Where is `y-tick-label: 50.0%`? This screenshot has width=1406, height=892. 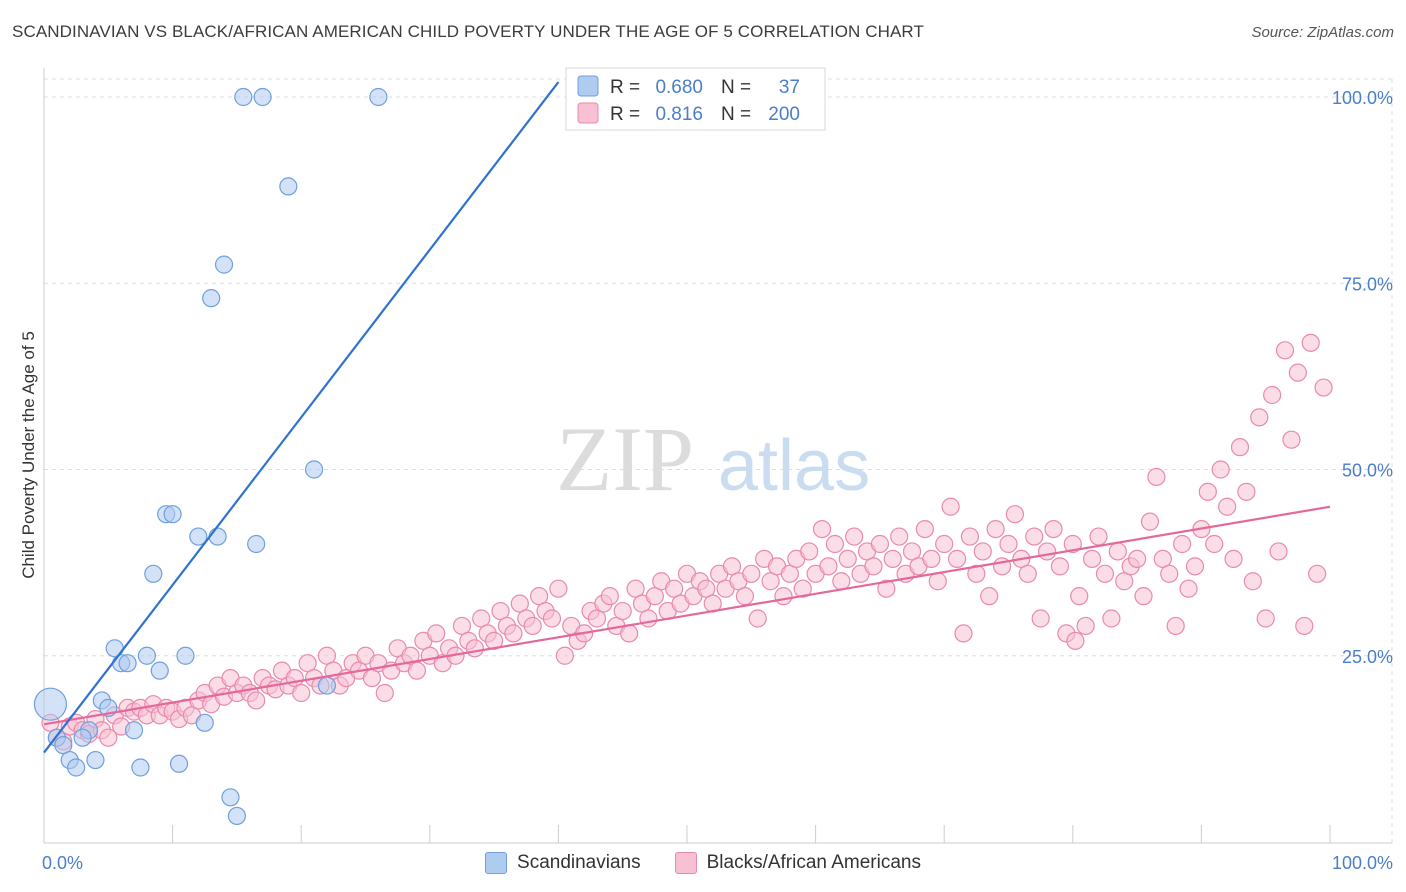 y-tick-label: 50.0% is located at coordinates (1367, 471).